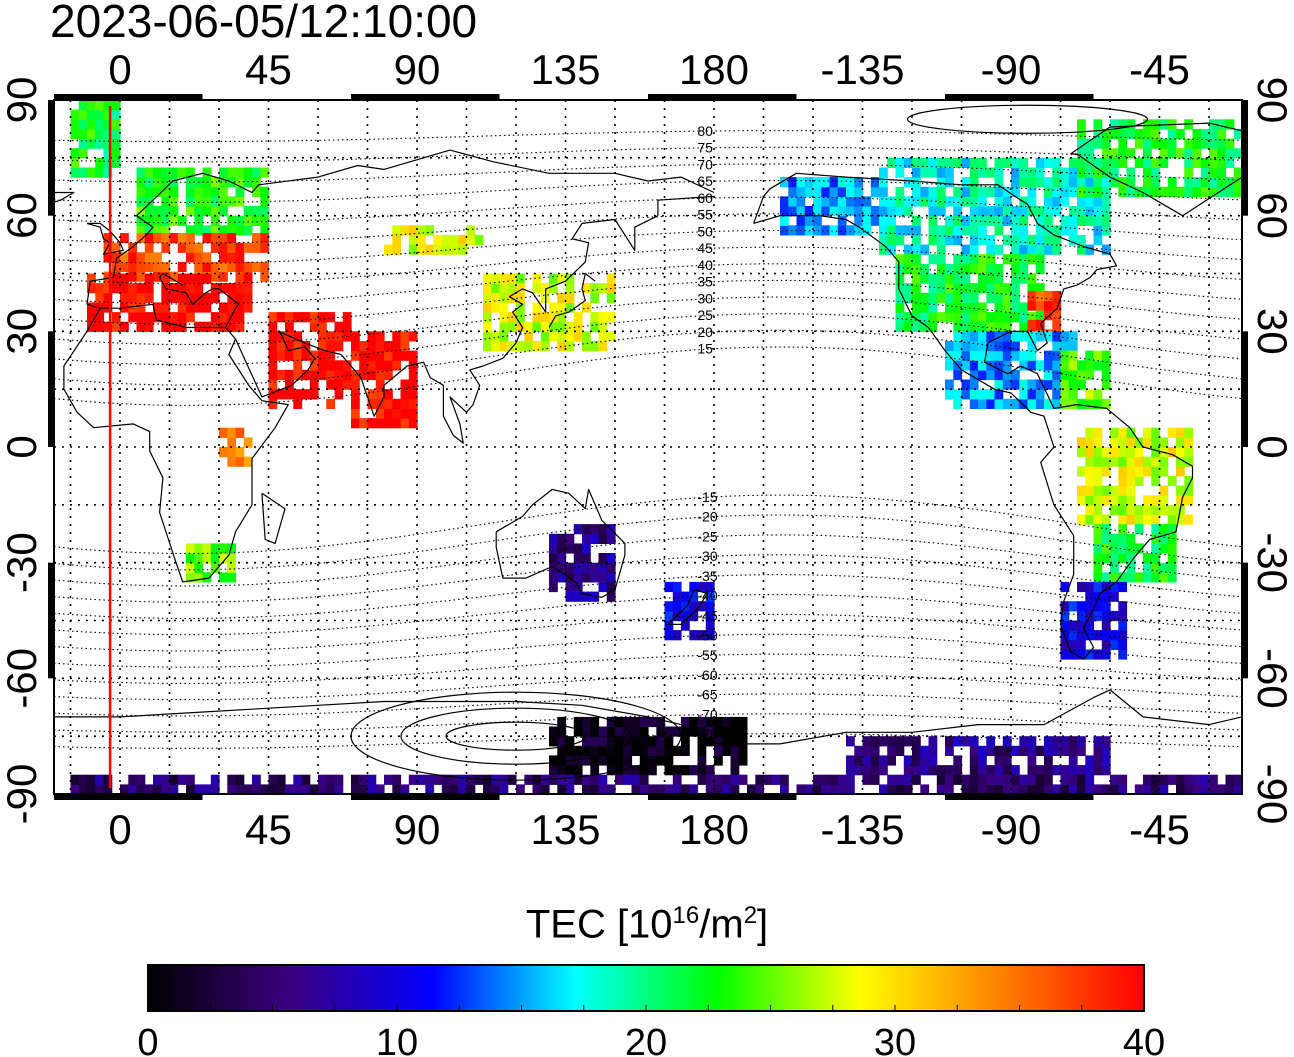 This screenshot has width=1294, height=1057. Describe the element at coordinates (203, 201) in the screenshot. I see `tec-region-scandinavia` at that location.